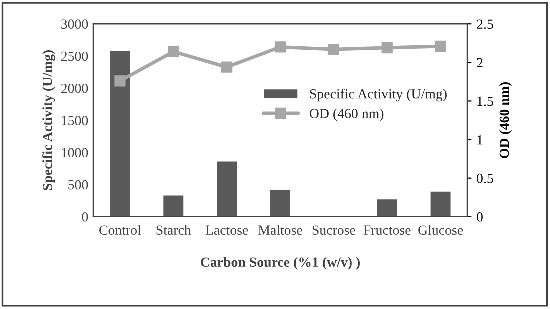 The image size is (550, 309). Describe the element at coordinates (441, 230) in the screenshot. I see `x-tick-label: Glucose` at that location.